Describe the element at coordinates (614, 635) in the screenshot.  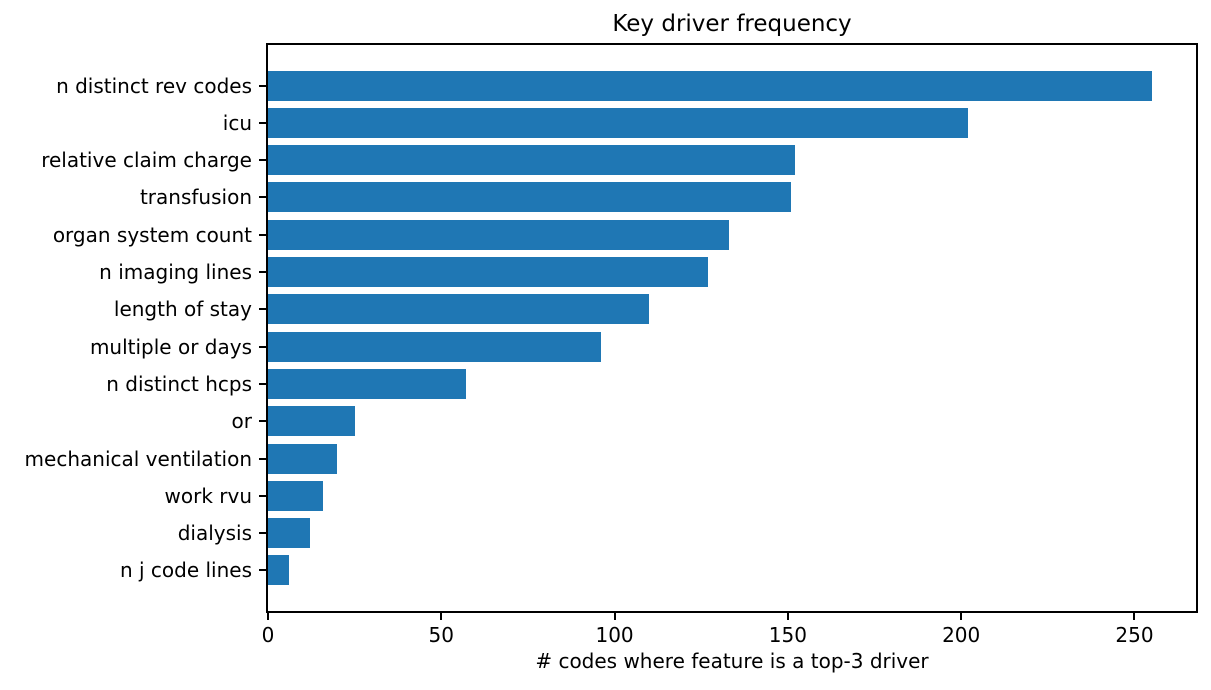
I see `x-tick-label: 100` at that location.